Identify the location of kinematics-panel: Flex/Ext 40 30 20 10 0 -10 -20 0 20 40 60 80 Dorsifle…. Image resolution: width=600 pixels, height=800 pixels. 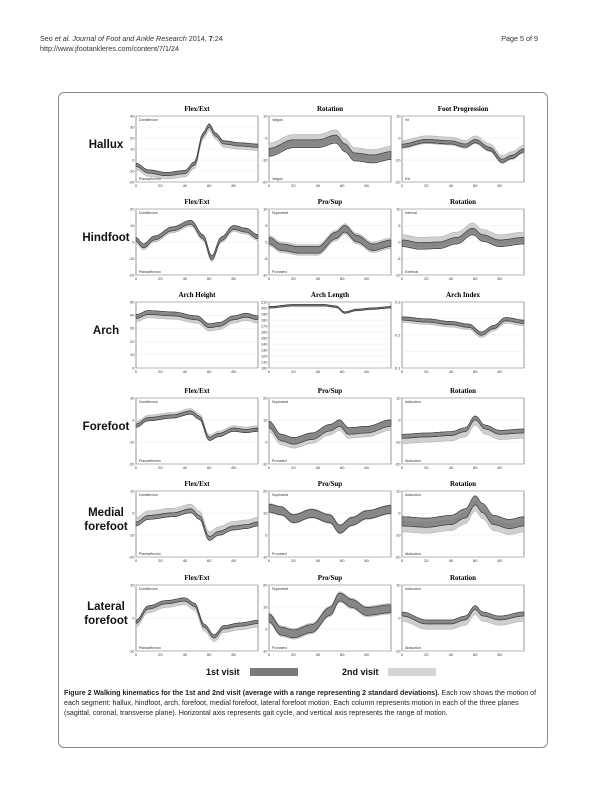
(195, 148).